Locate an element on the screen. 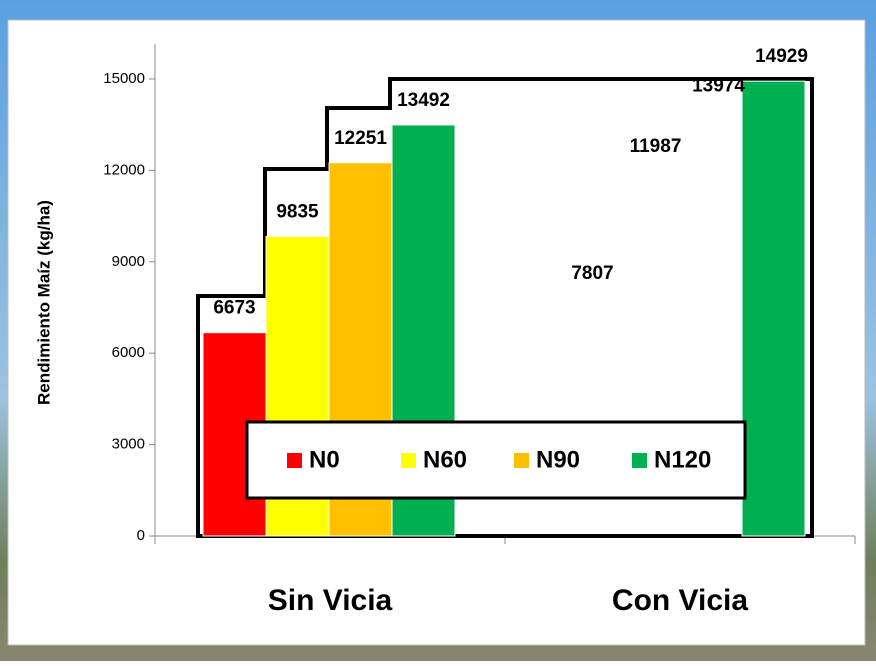  bar is located at coordinates (773, 308).